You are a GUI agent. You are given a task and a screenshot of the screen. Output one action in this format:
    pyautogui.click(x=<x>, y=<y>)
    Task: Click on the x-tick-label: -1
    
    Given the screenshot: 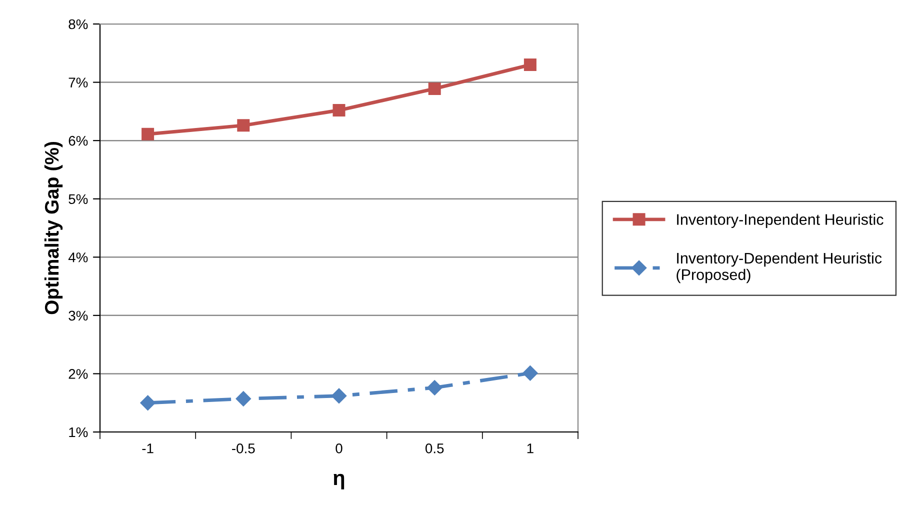 What is the action you would take?
    pyautogui.click(x=148, y=449)
    